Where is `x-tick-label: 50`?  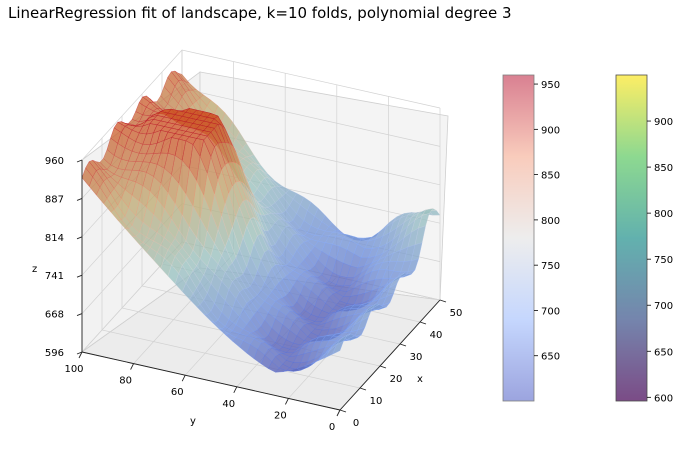
x-tick-label: 50 is located at coordinates (456, 313).